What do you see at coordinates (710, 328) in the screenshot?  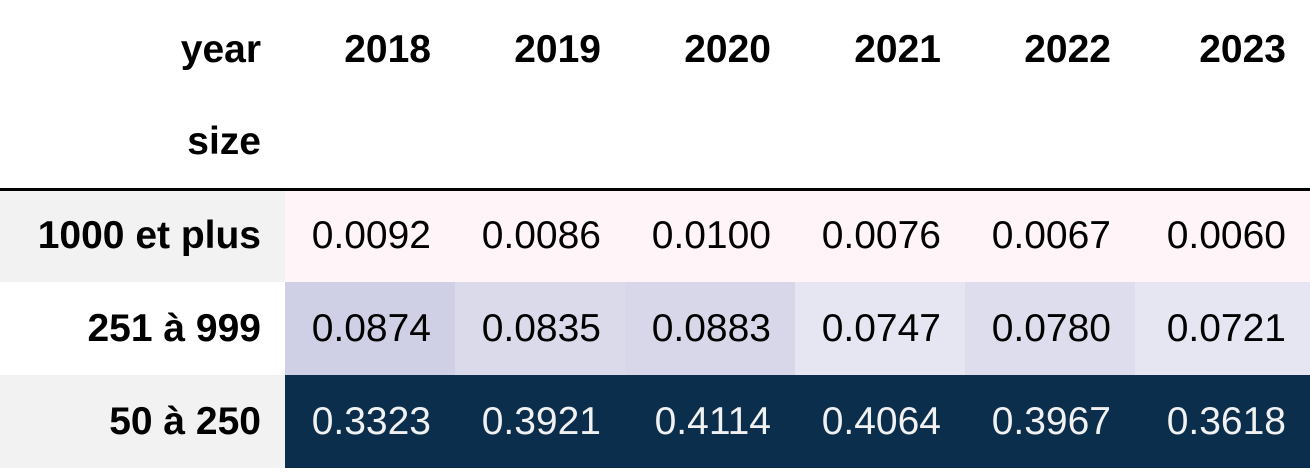 I see `table-cell: 0.0883` at bounding box center [710, 328].